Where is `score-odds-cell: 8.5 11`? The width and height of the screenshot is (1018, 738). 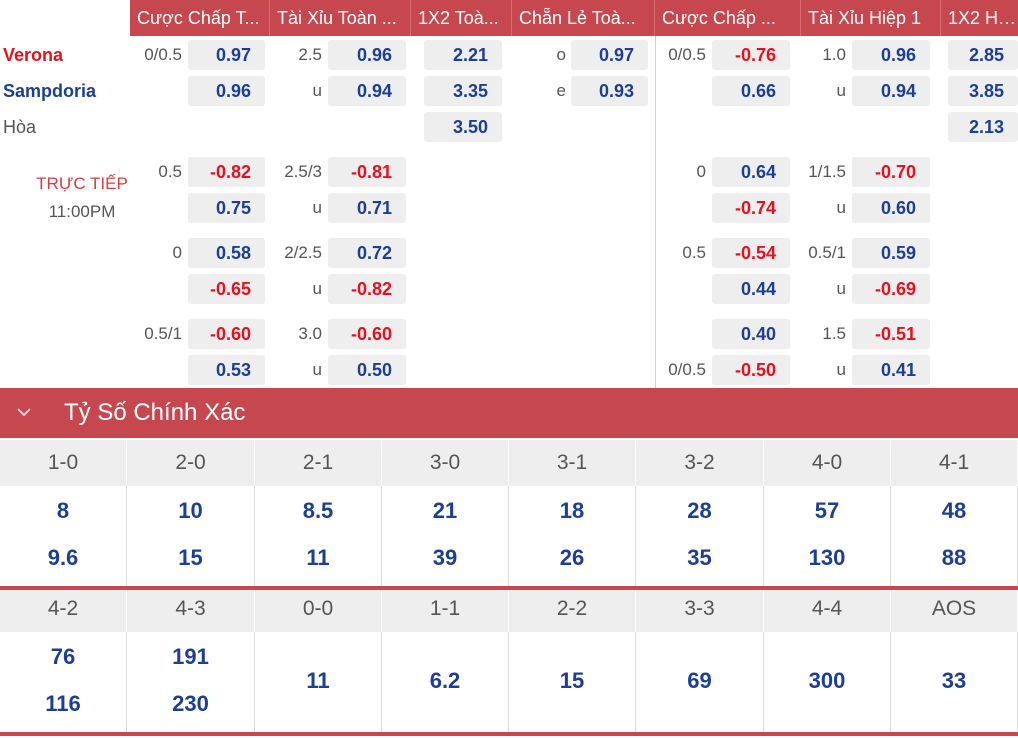
score-odds-cell: 8.5 11 is located at coordinates (318, 536).